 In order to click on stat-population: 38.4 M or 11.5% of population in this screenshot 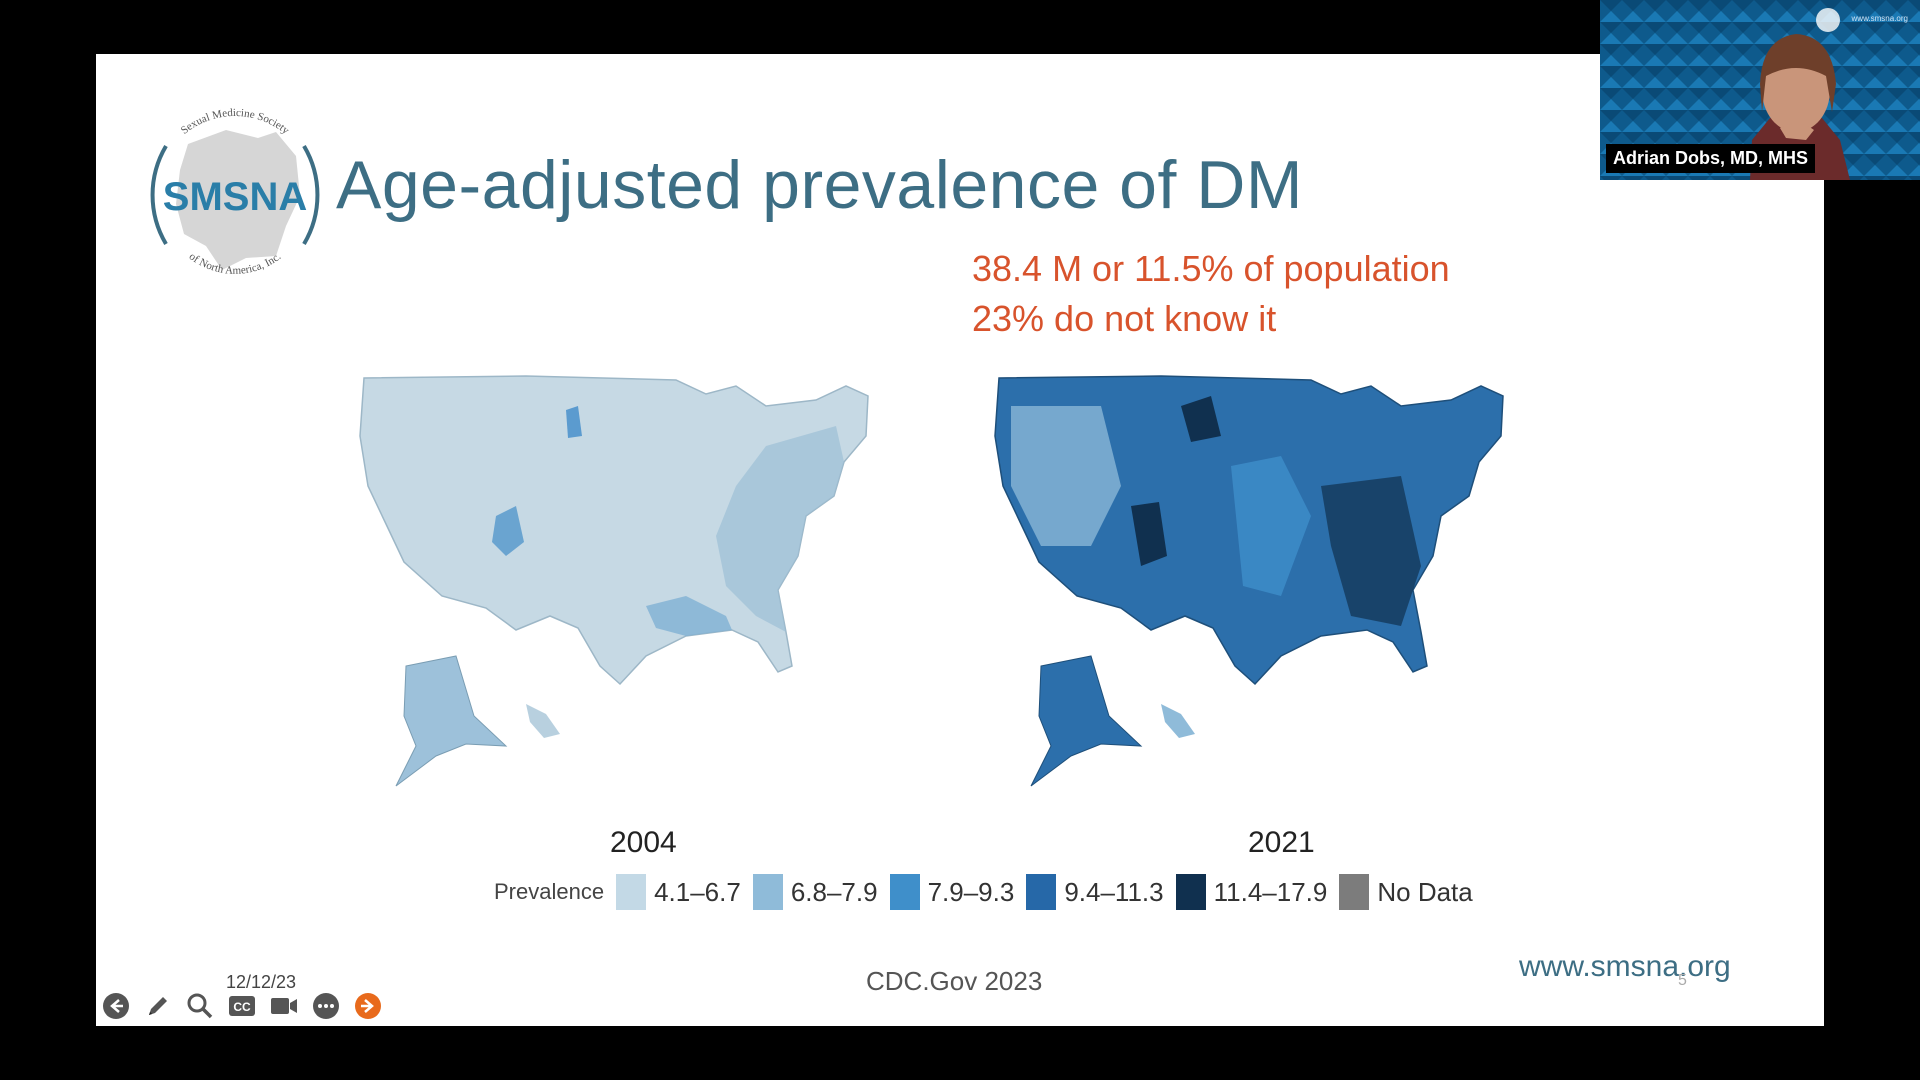, I will do `click(1211, 268)`.